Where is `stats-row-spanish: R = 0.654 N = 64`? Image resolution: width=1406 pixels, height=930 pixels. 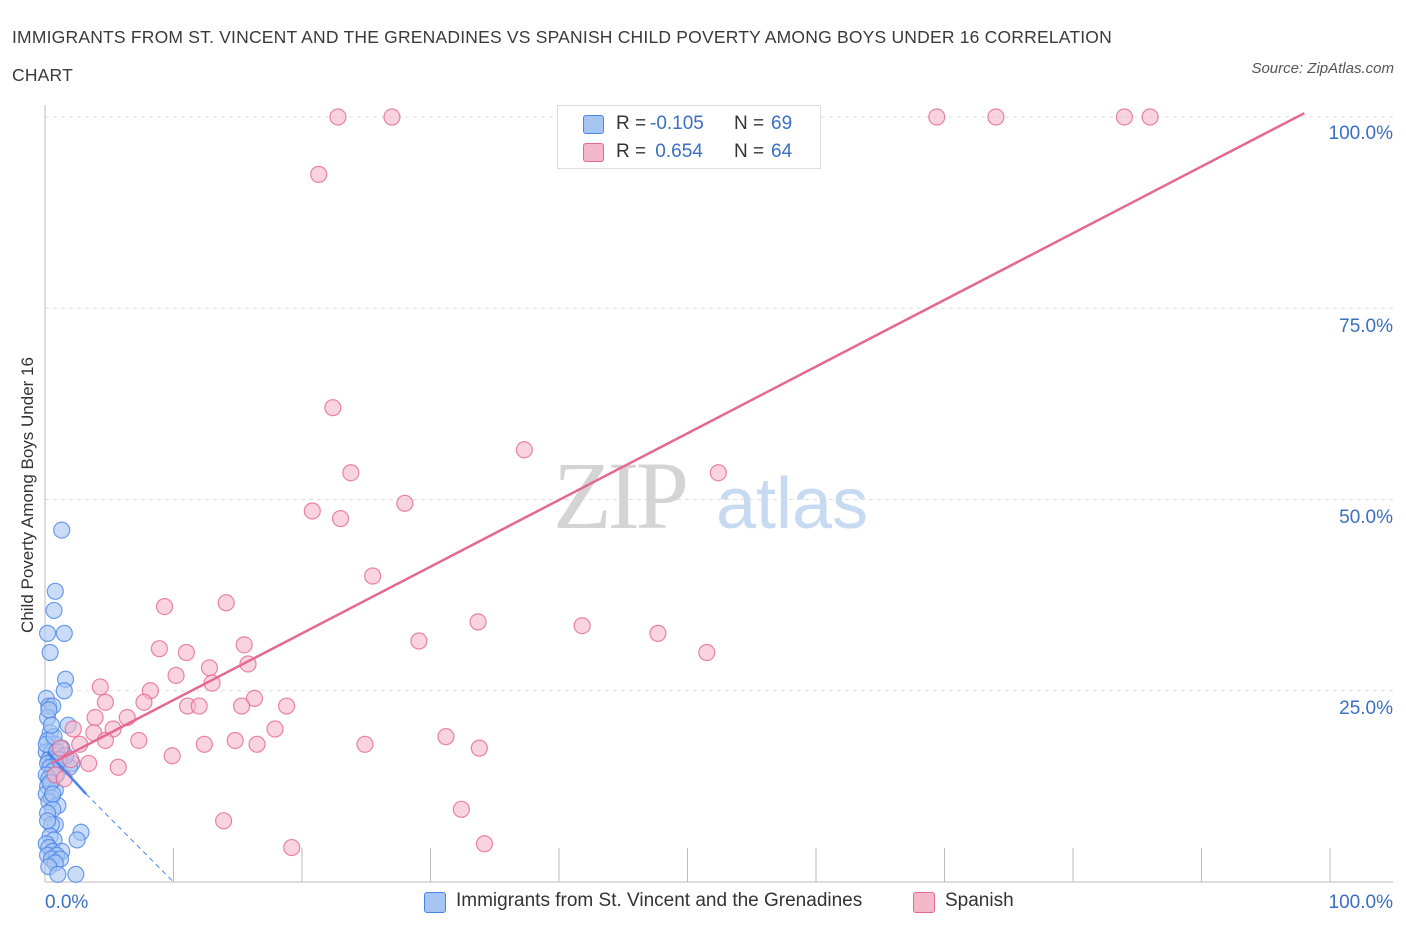 stats-row-spanish: R = 0.654 N = 64 is located at coordinates (689, 152).